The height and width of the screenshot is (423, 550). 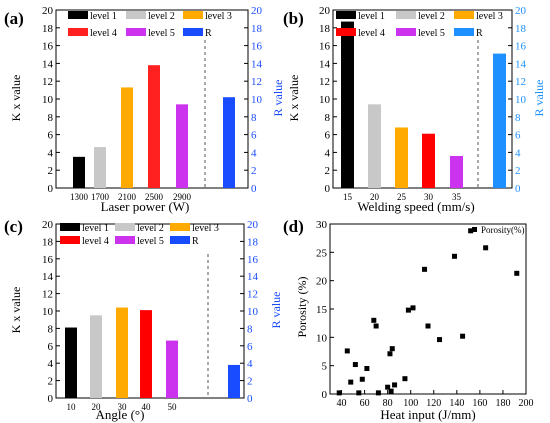 What do you see at coordinates (457, 197) in the screenshot?
I see `x-tick-label: 35` at bounding box center [457, 197].